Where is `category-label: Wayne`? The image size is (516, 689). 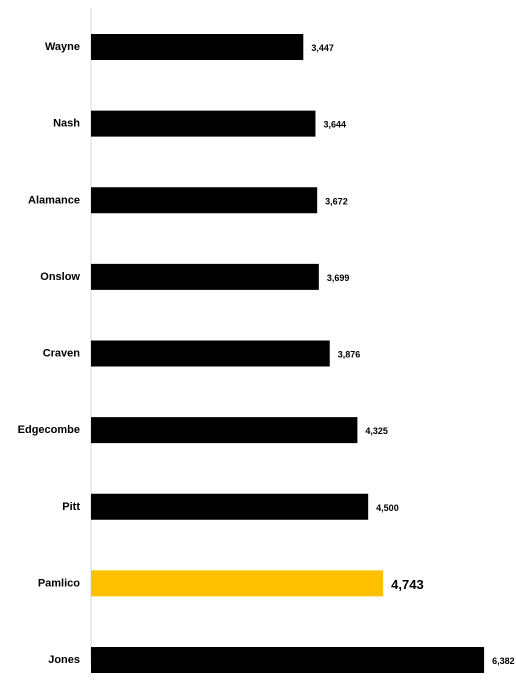 category-label: Wayne is located at coordinates (62, 47).